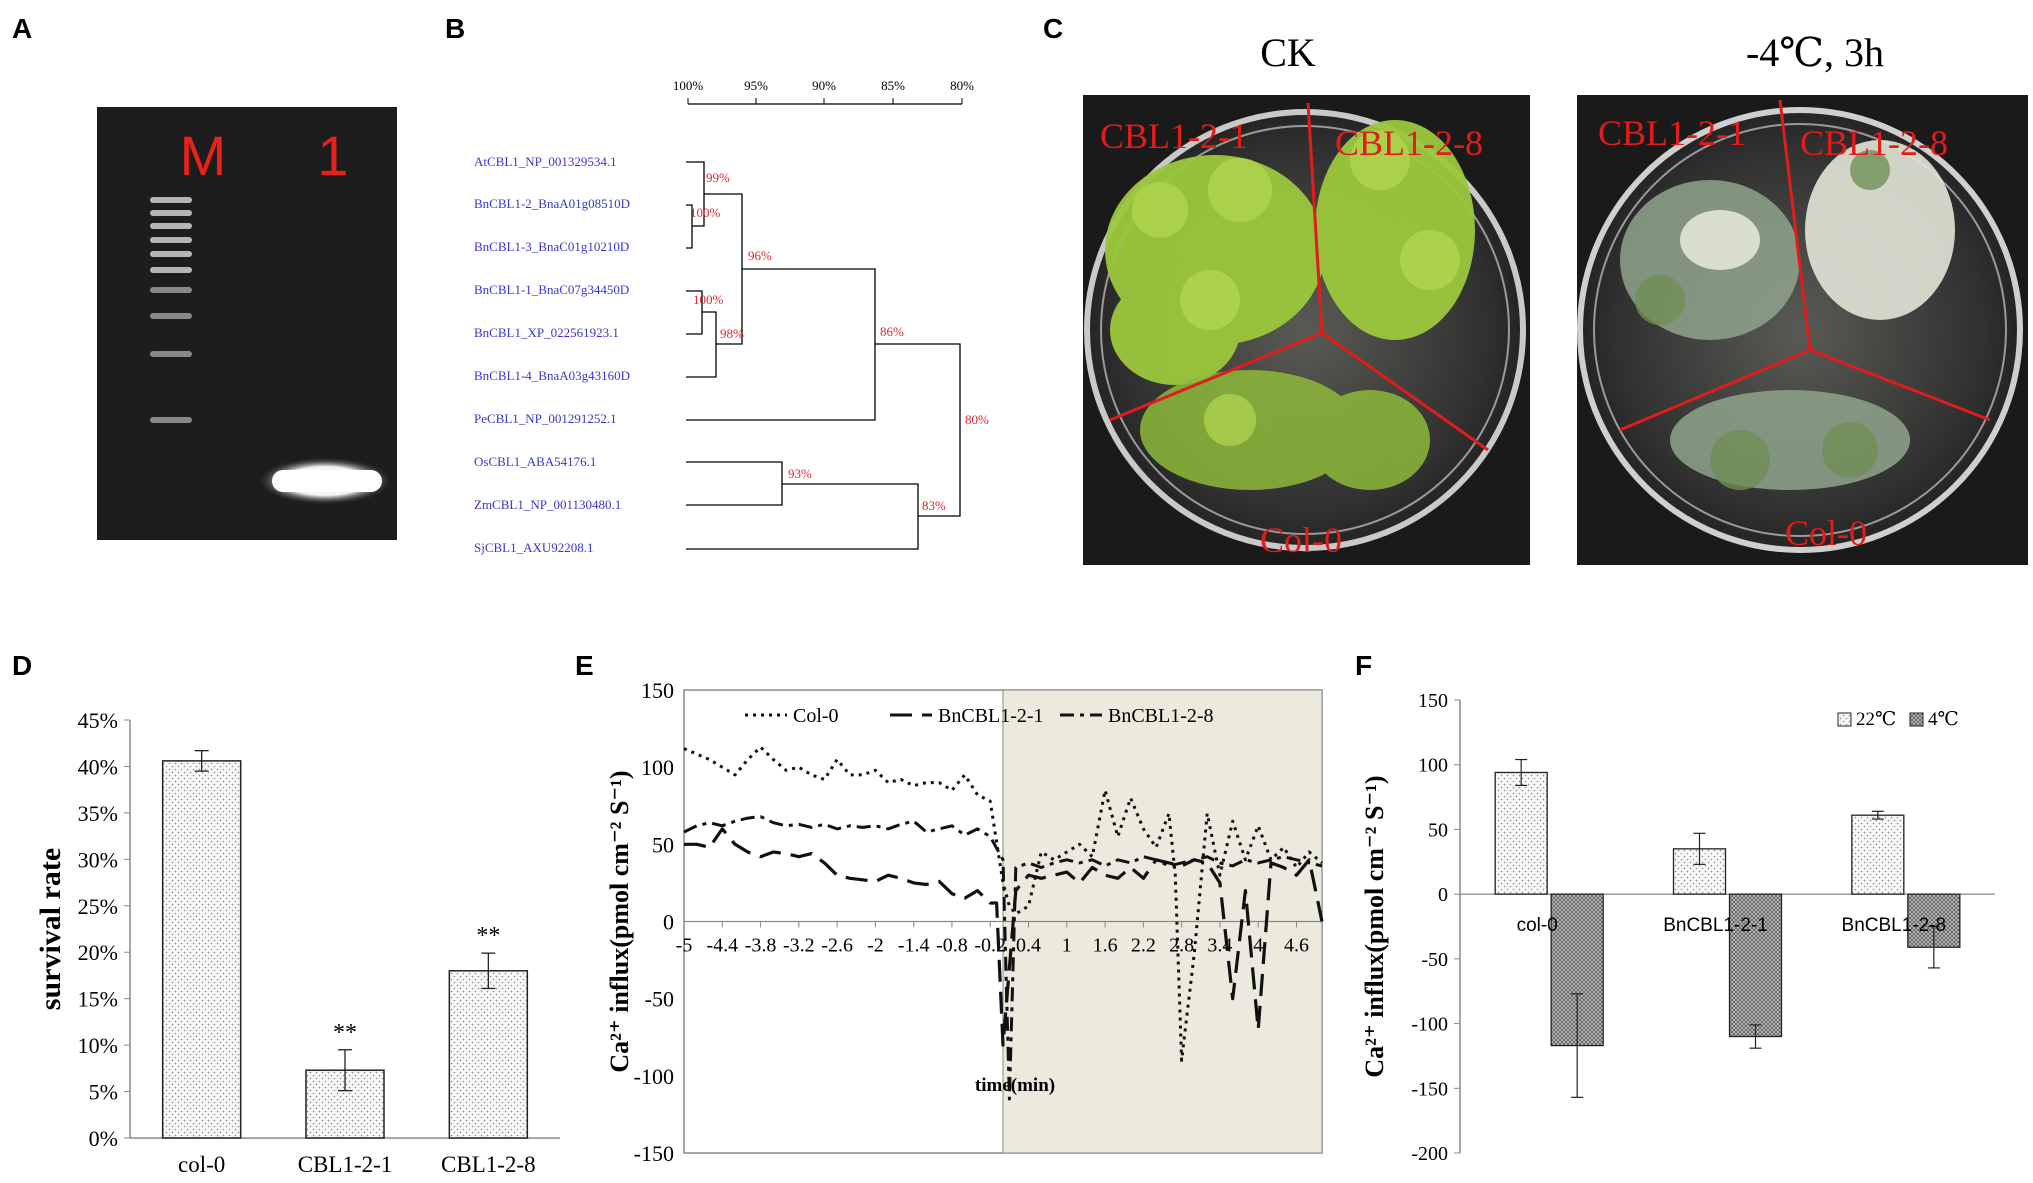 The height and width of the screenshot is (1183, 2033). Describe the element at coordinates (1429, 1025) in the screenshot. I see `y-tick-label: -100` at that location.